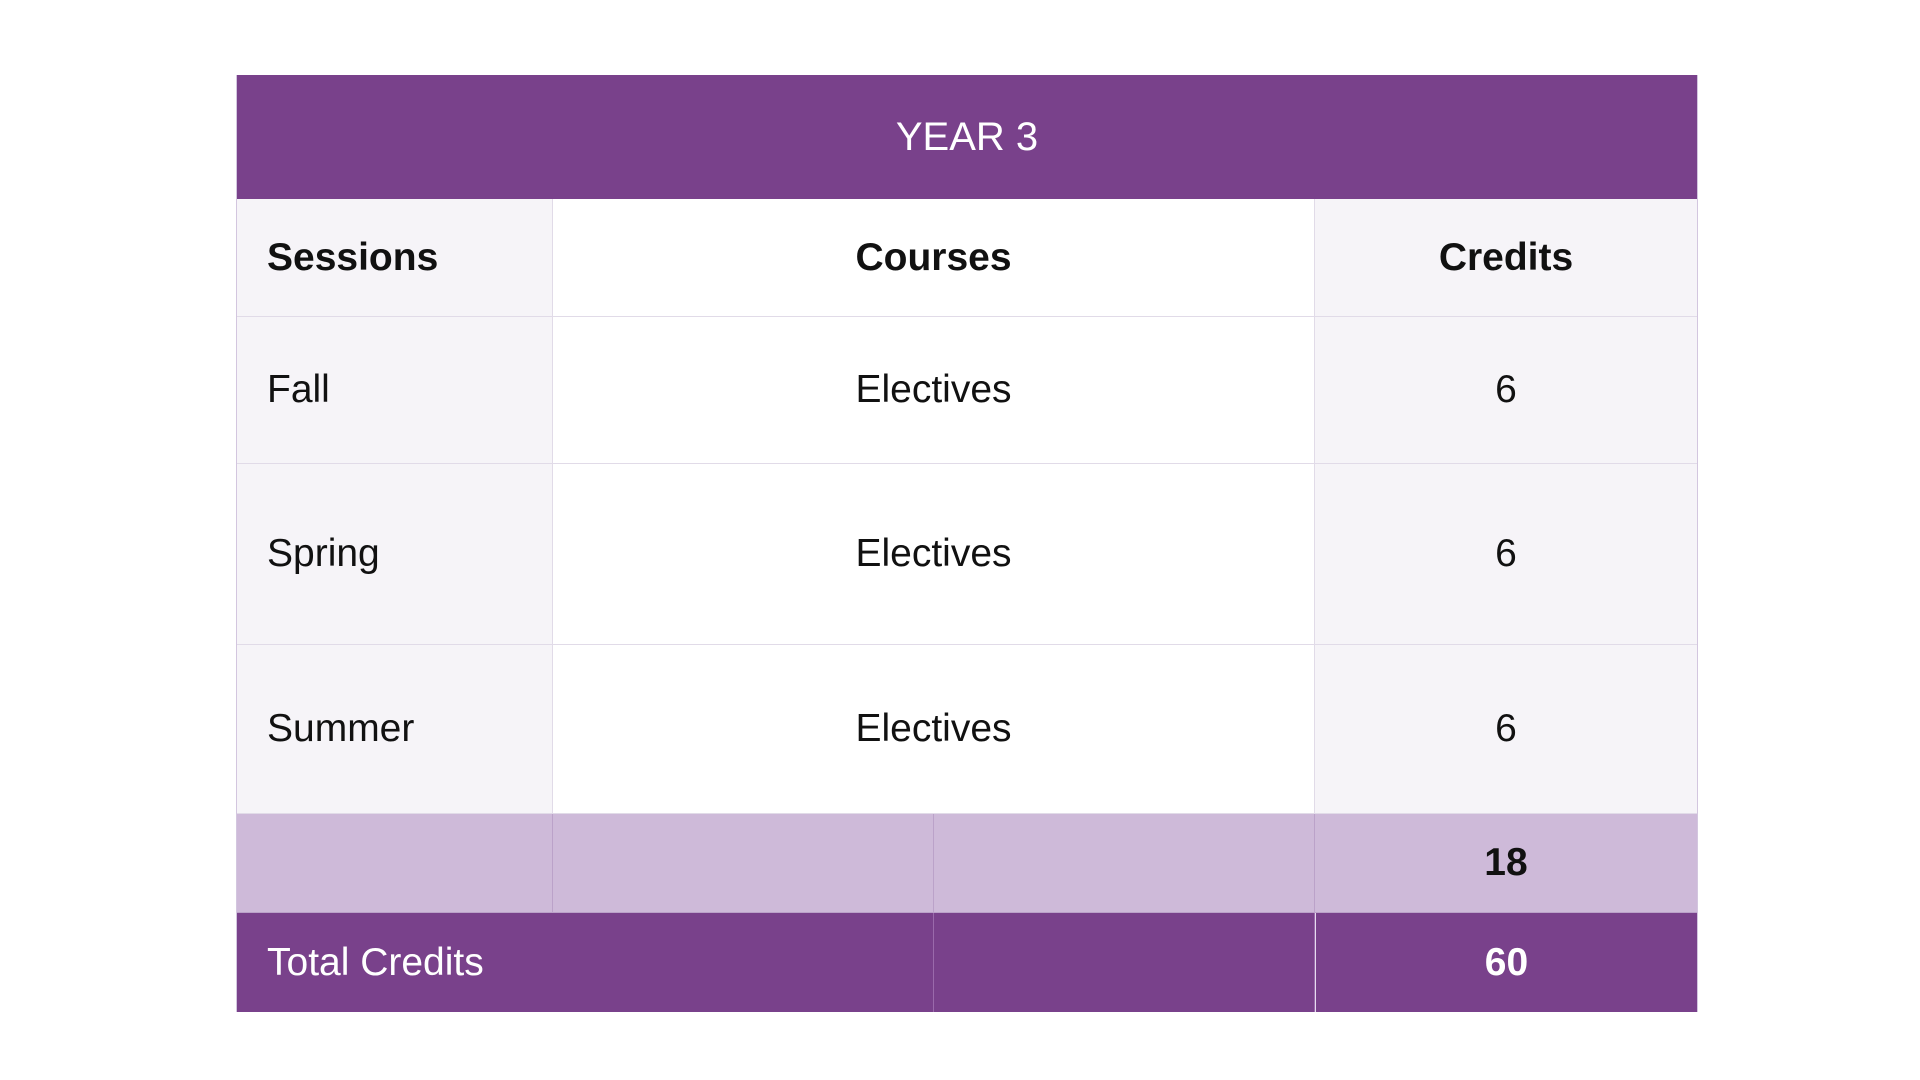 Image resolution: width=1920 pixels, height=1080 pixels. Describe the element at coordinates (1124, 962) in the screenshot. I see `total-empty-cell` at that location.